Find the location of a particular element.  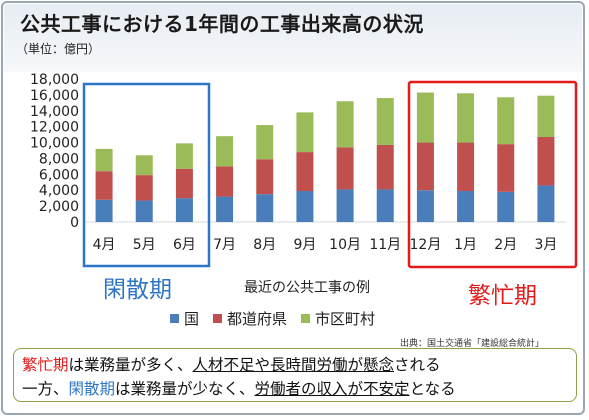

note-box is located at coordinates (295, 375).